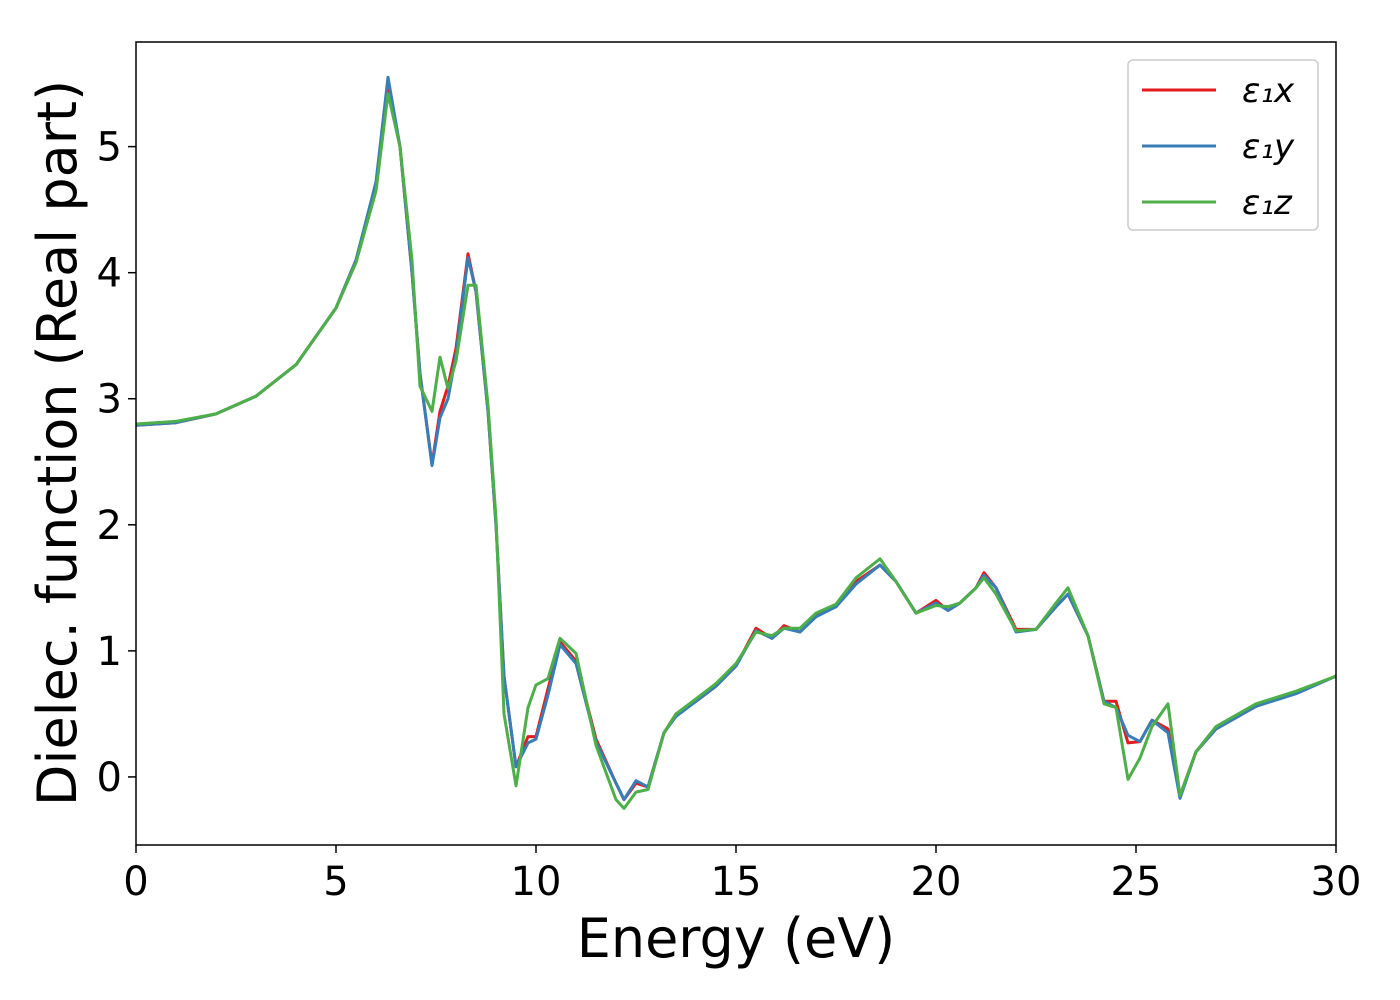  What do you see at coordinates (536, 882) in the screenshot?
I see `x-tick-label: 10` at bounding box center [536, 882].